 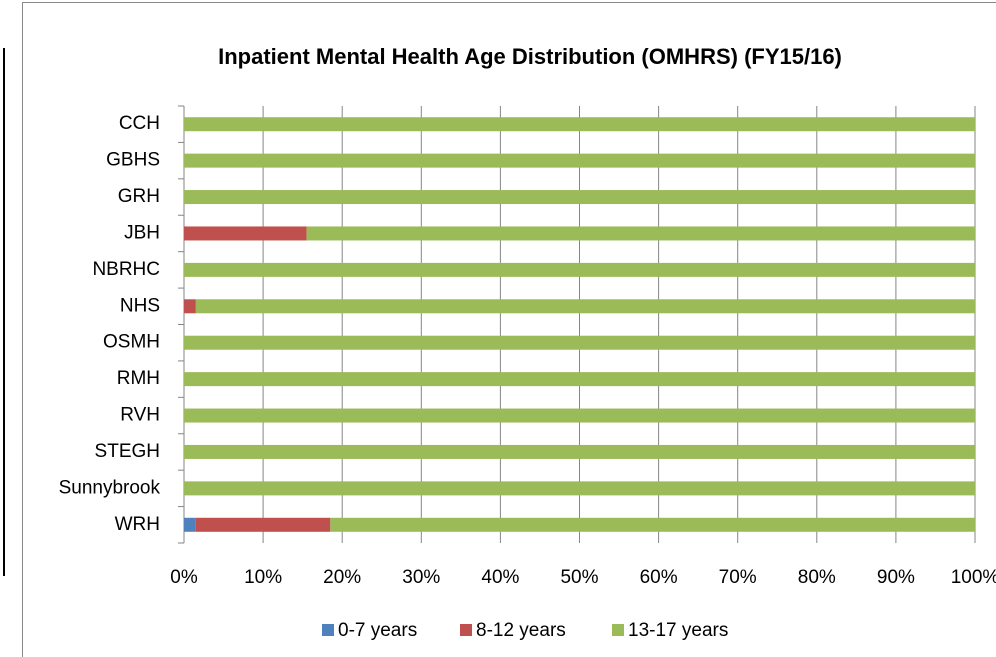 What do you see at coordinates (678, 630) in the screenshot?
I see `legend-label: 13-17 years` at bounding box center [678, 630].